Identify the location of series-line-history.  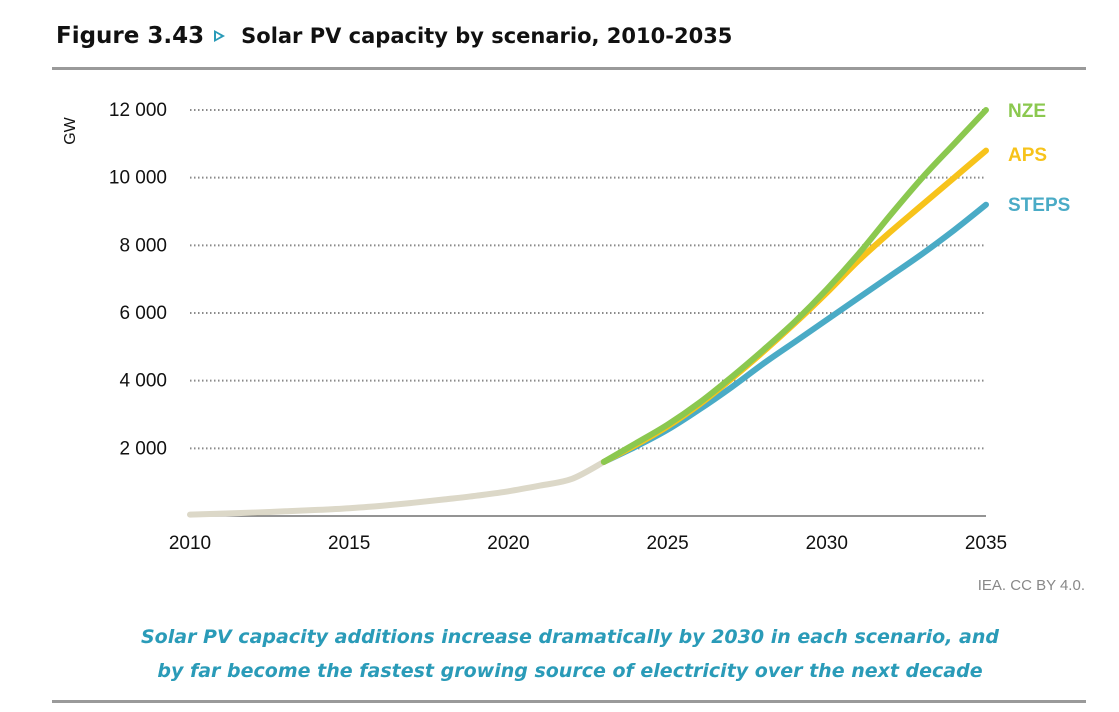
(397, 488).